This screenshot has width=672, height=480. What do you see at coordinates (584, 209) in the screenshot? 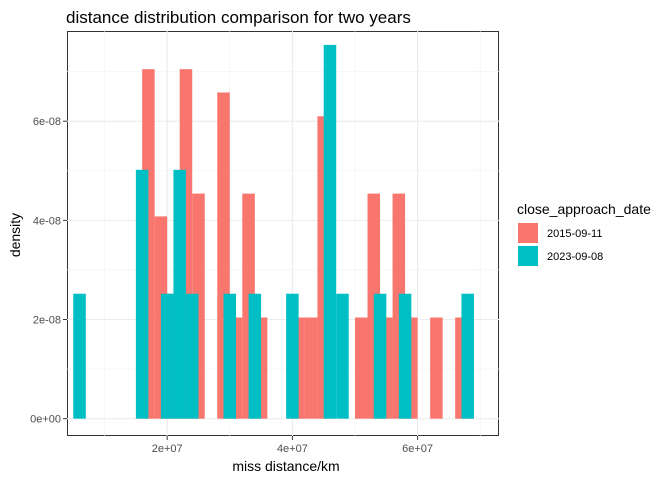
I see `legend-title: close_approach_date` at bounding box center [584, 209].